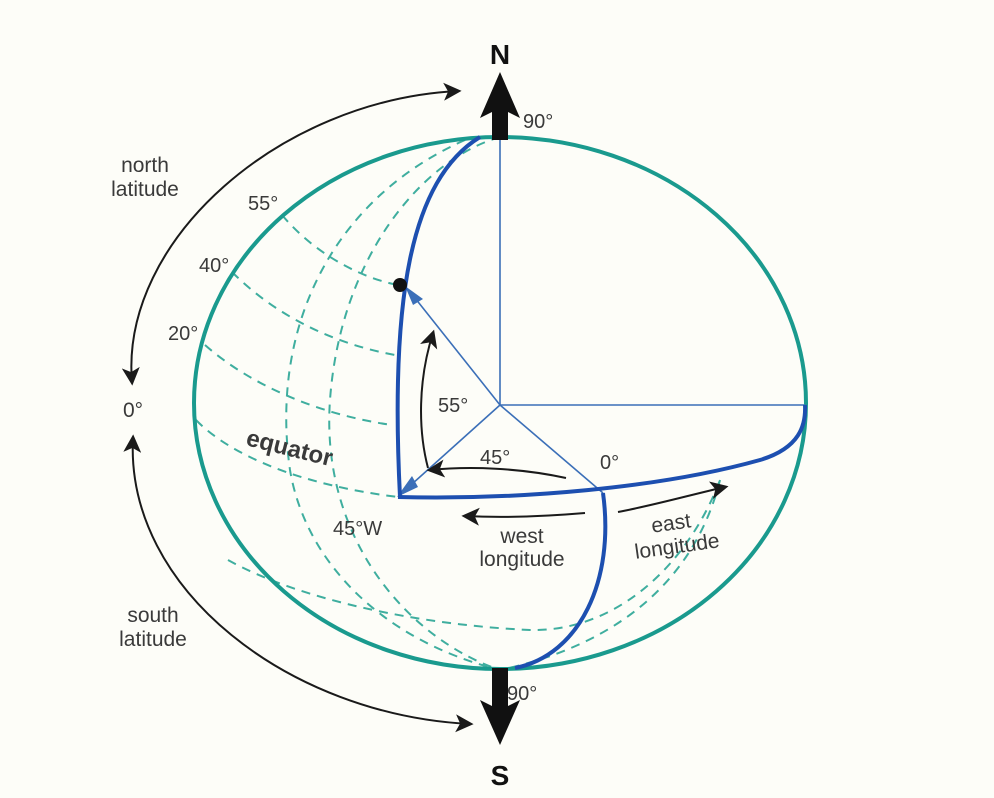  What do you see at coordinates (522, 694) in the screenshot?
I see `south-pole-angle: 90°` at bounding box center [522, 694].